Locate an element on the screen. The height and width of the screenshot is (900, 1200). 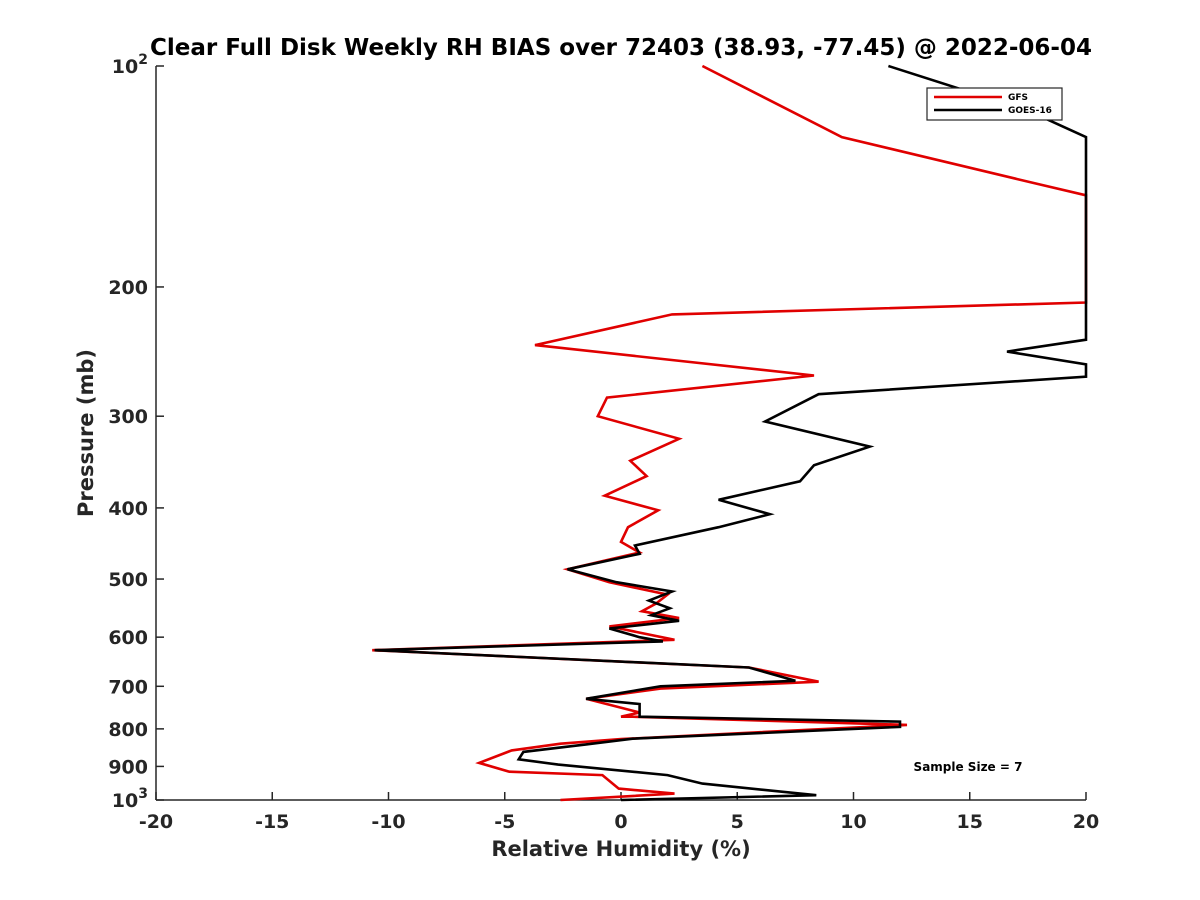
legend-box is located at coordinates (994, 104).